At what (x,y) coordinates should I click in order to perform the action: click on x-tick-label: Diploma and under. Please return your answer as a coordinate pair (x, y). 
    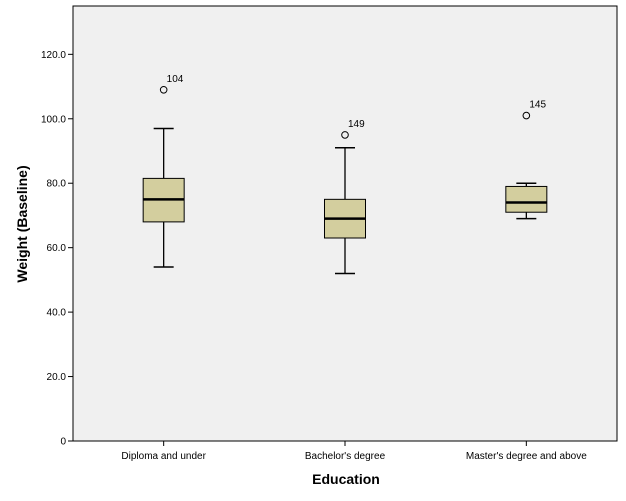
    Looking at the image, I should click on (163, 456).